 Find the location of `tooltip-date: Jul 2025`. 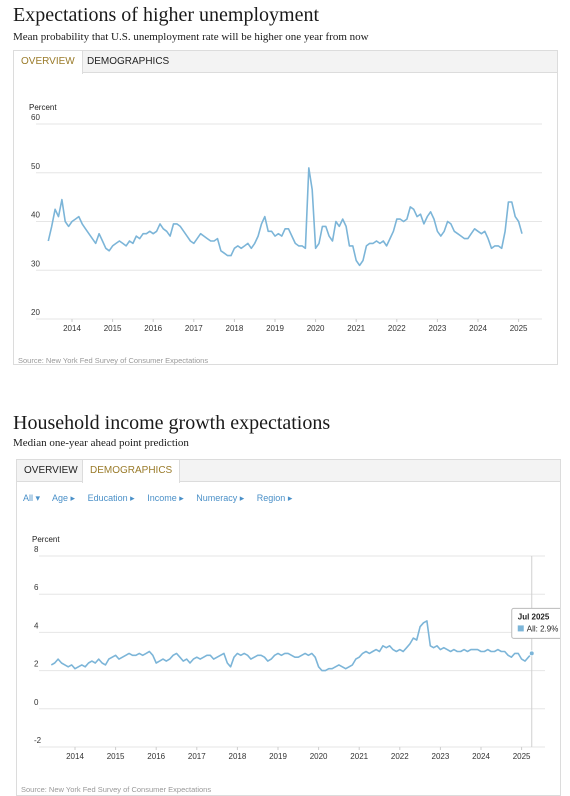

tooltip-date: Jul 2025 is located at coordinates (534, 616).